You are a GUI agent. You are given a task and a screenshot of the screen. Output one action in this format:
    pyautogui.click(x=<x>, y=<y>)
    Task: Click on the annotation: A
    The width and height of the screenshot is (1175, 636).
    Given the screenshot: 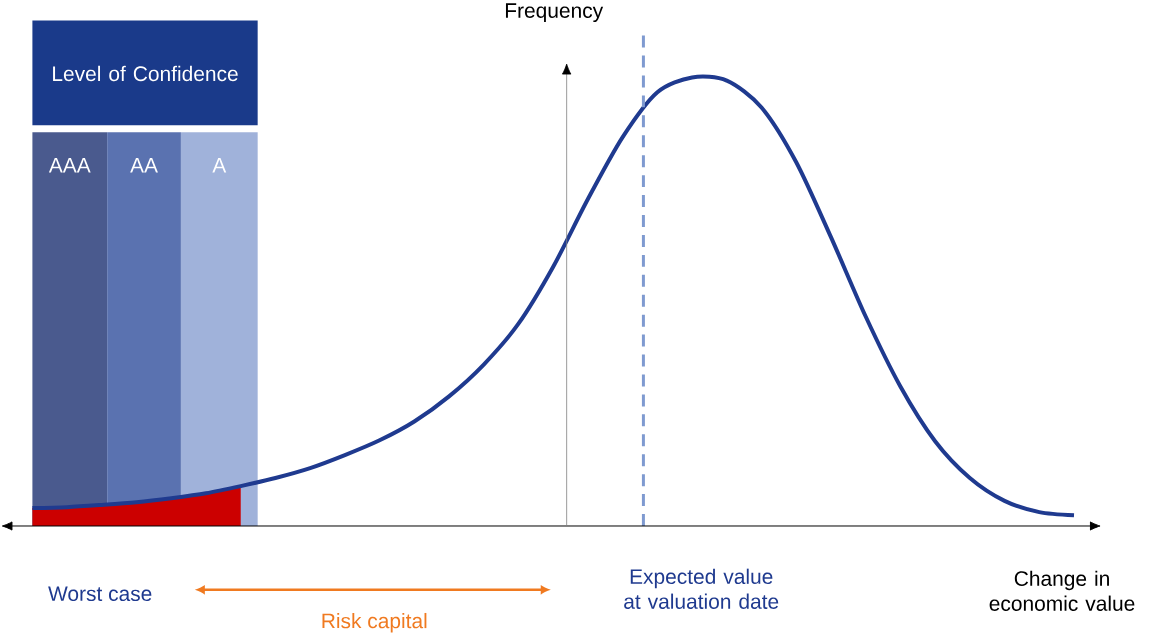 What is the action you would take?
    pyautogui.click(x=219, y=165)
    